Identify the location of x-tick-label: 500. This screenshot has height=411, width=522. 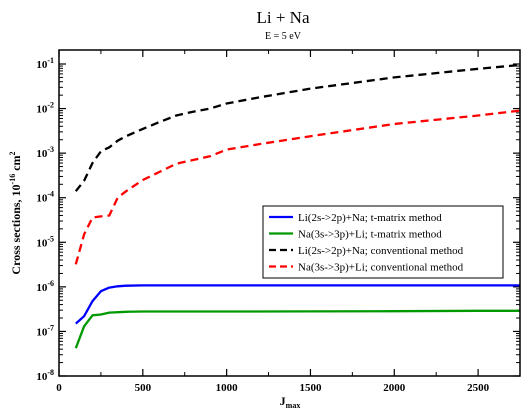
(143, 388).